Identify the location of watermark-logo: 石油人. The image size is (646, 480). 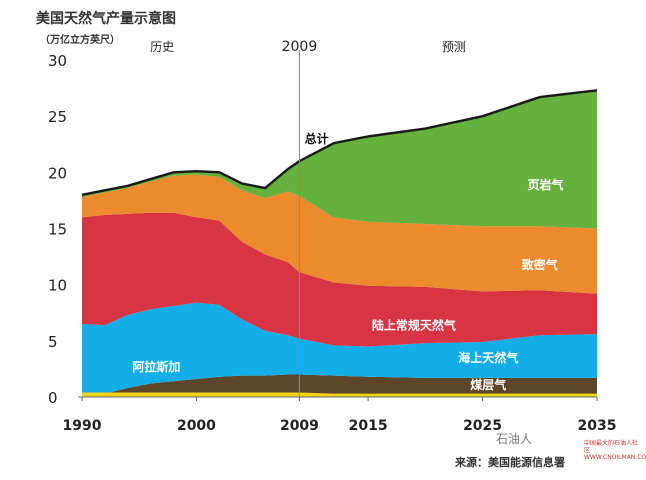
(514, 439).